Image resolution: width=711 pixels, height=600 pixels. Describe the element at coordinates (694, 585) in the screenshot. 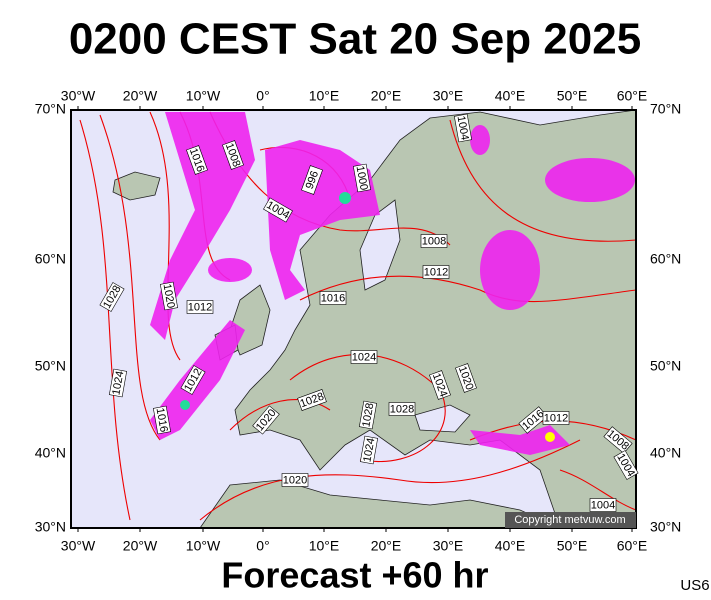

I see `run-code: US6` at that location.